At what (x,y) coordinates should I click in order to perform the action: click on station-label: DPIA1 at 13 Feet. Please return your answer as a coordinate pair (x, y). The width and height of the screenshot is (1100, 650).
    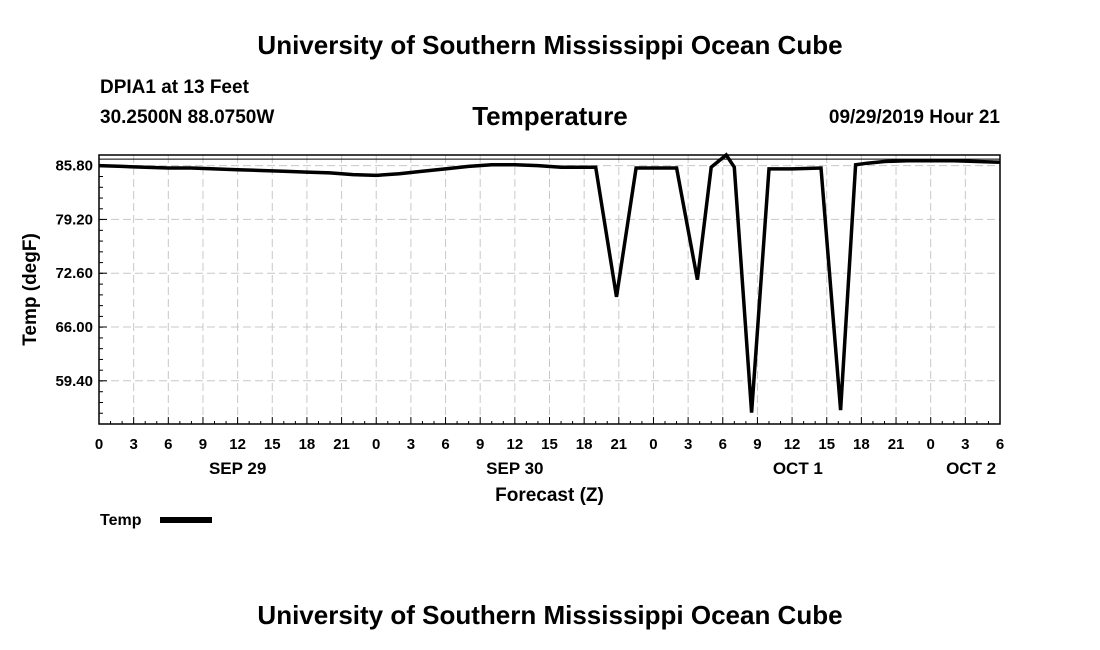
    Looking at the image, I should click on (174, 87).